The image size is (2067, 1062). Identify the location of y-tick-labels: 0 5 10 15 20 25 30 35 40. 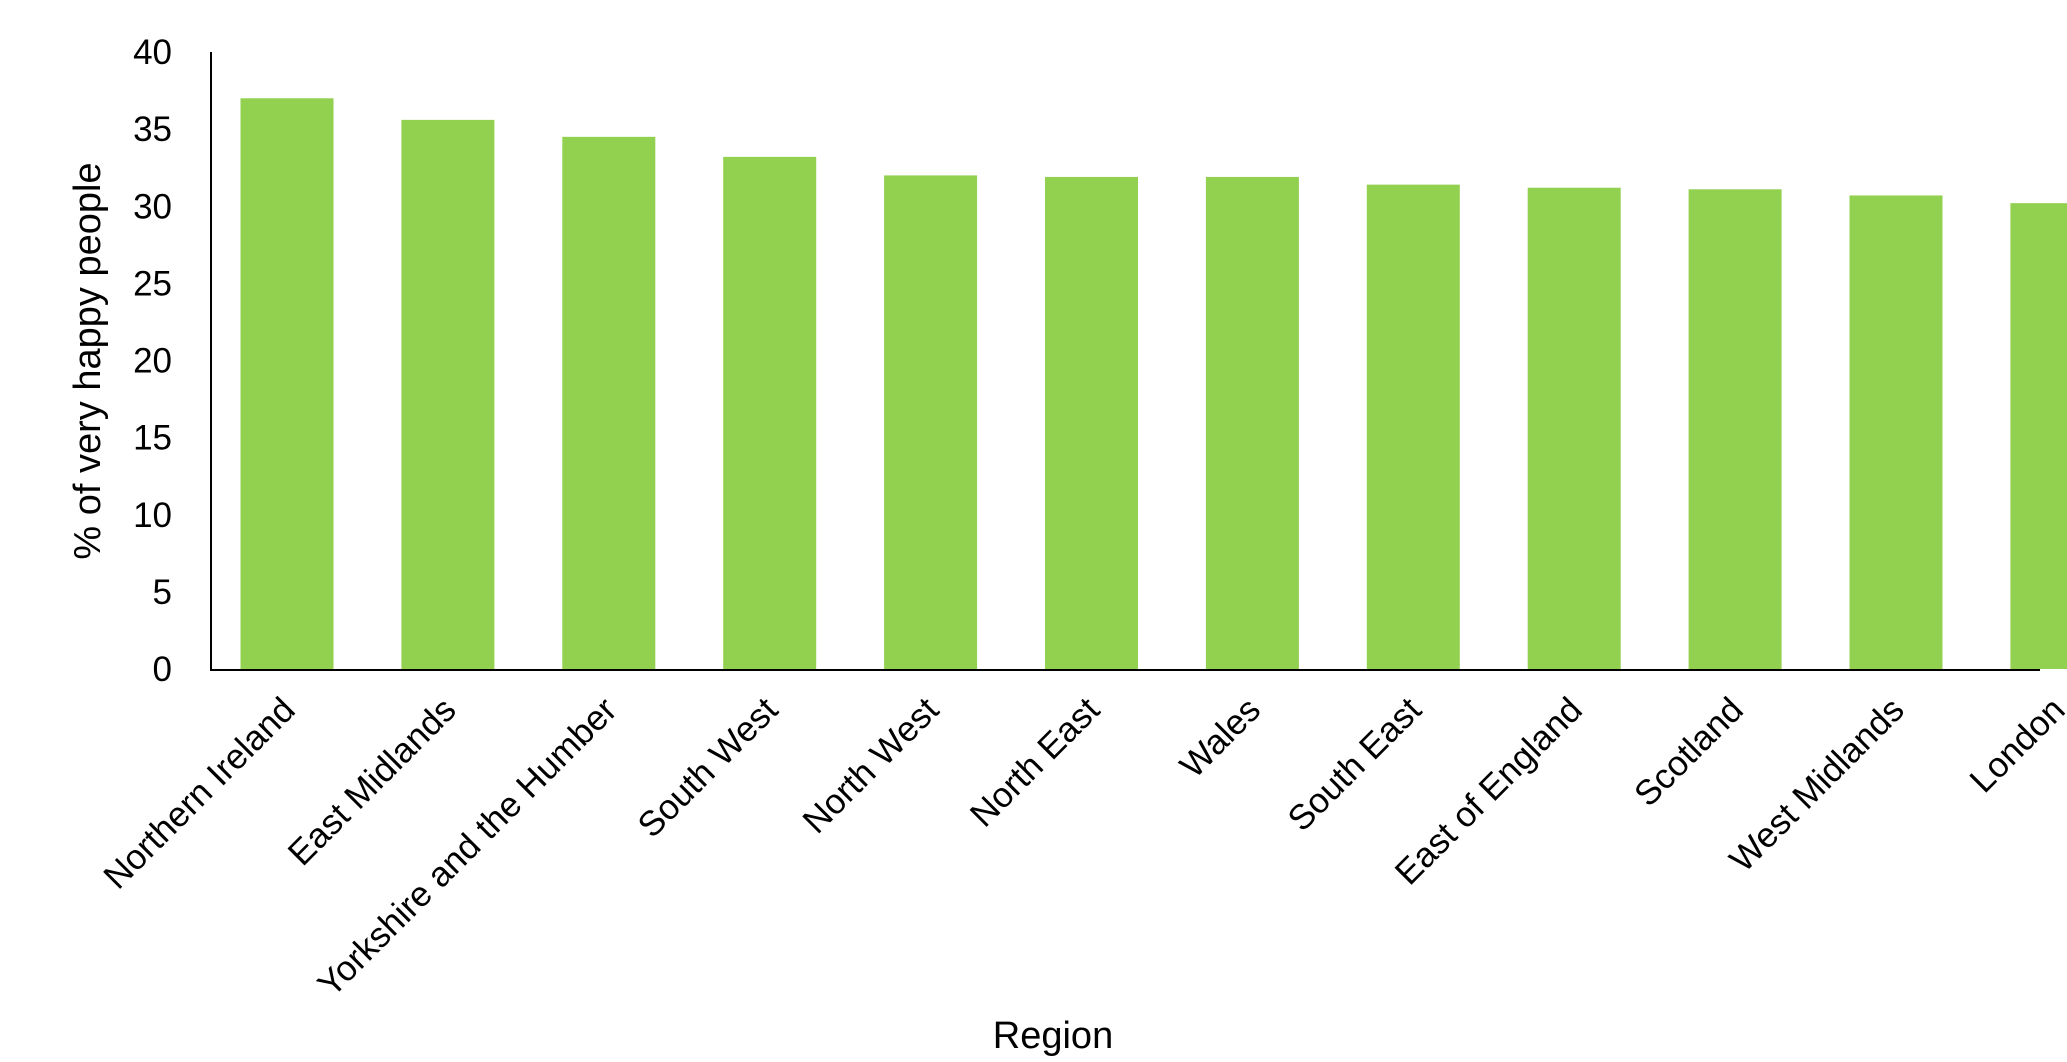
(152, 361).